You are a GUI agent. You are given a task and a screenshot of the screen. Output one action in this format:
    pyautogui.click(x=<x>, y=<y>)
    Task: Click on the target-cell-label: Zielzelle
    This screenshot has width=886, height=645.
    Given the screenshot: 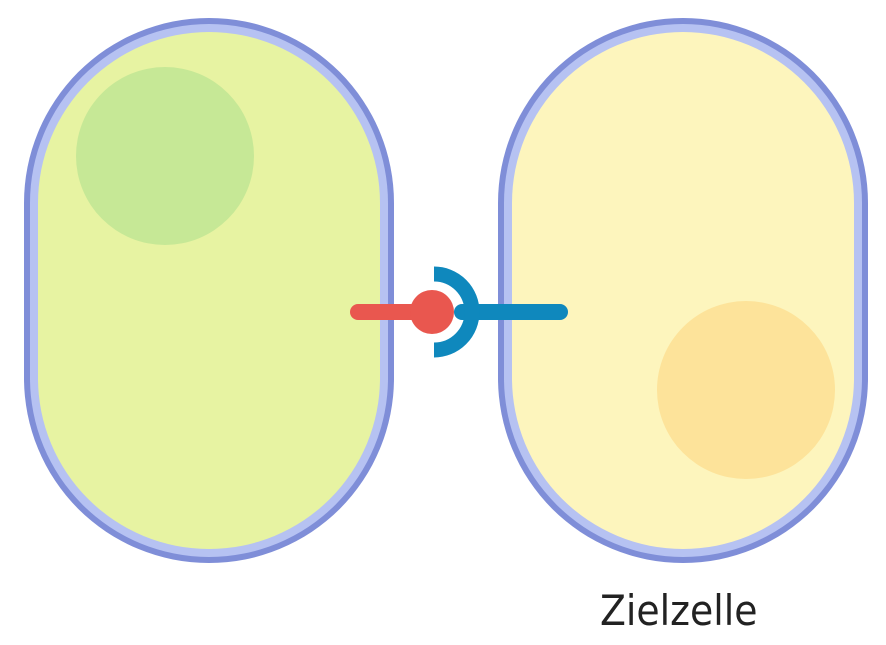 What is the action you would take?
    pyautogui.click(x=679, y=610)
    